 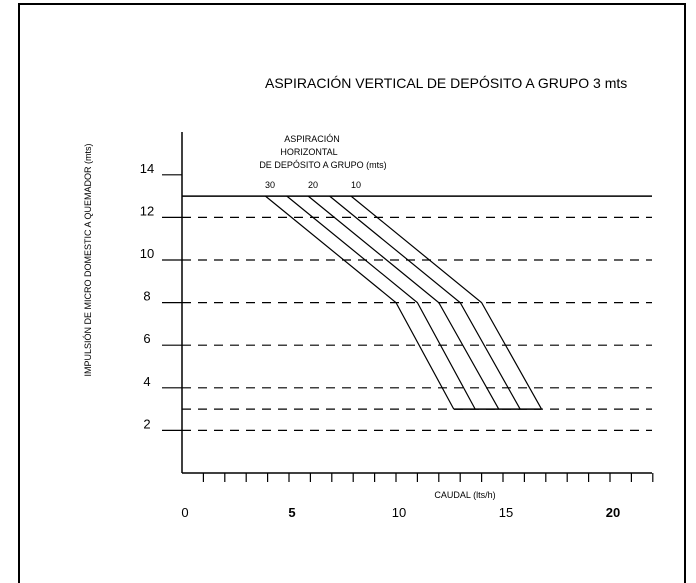 I want to click on series-lines, so click(x=403, y=302).